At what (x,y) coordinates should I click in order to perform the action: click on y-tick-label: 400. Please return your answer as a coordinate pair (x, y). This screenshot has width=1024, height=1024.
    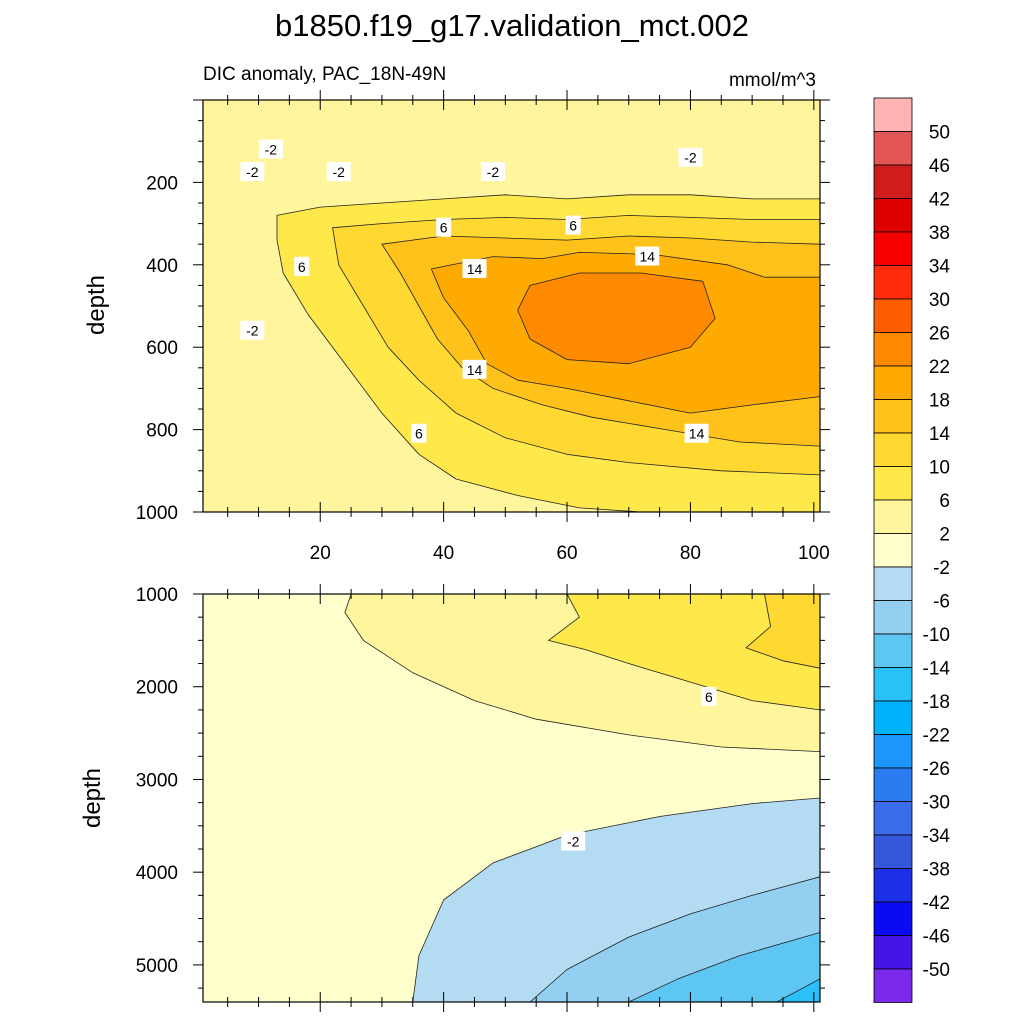
    Looking at the image, I should click on (162, 266).